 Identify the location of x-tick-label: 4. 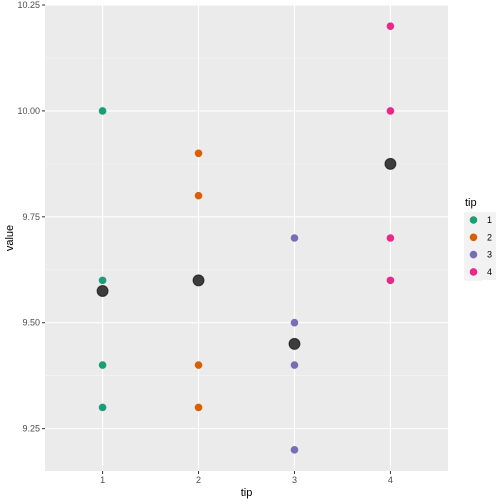
(390, 480).